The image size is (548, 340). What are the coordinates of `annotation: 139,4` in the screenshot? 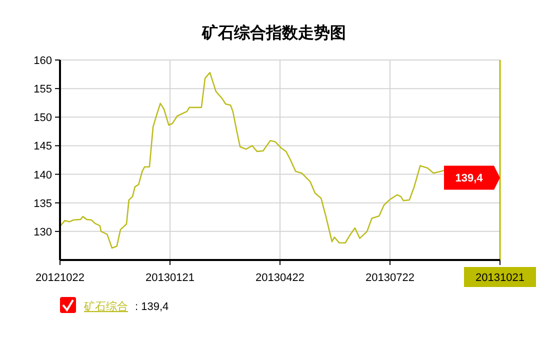 It's located at (469, 178).